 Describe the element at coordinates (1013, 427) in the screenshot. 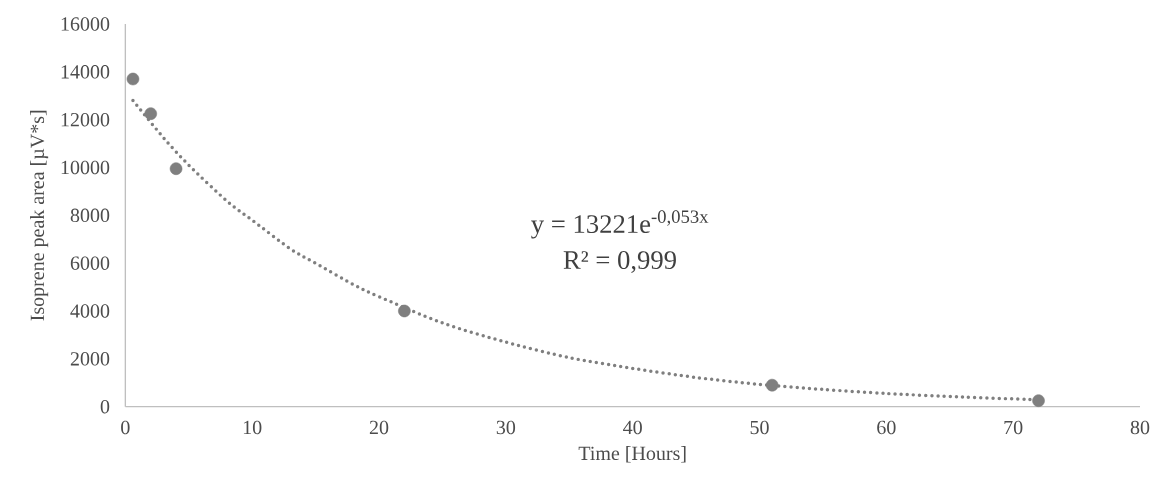

I see `x-tick-label: 70` at that location.